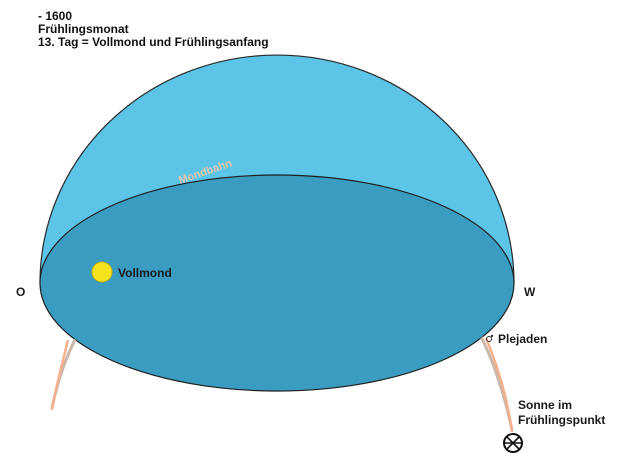  Describe the element at coordinates (20, 292) in the screenshot. I see `direction-east-label: O` at that location.